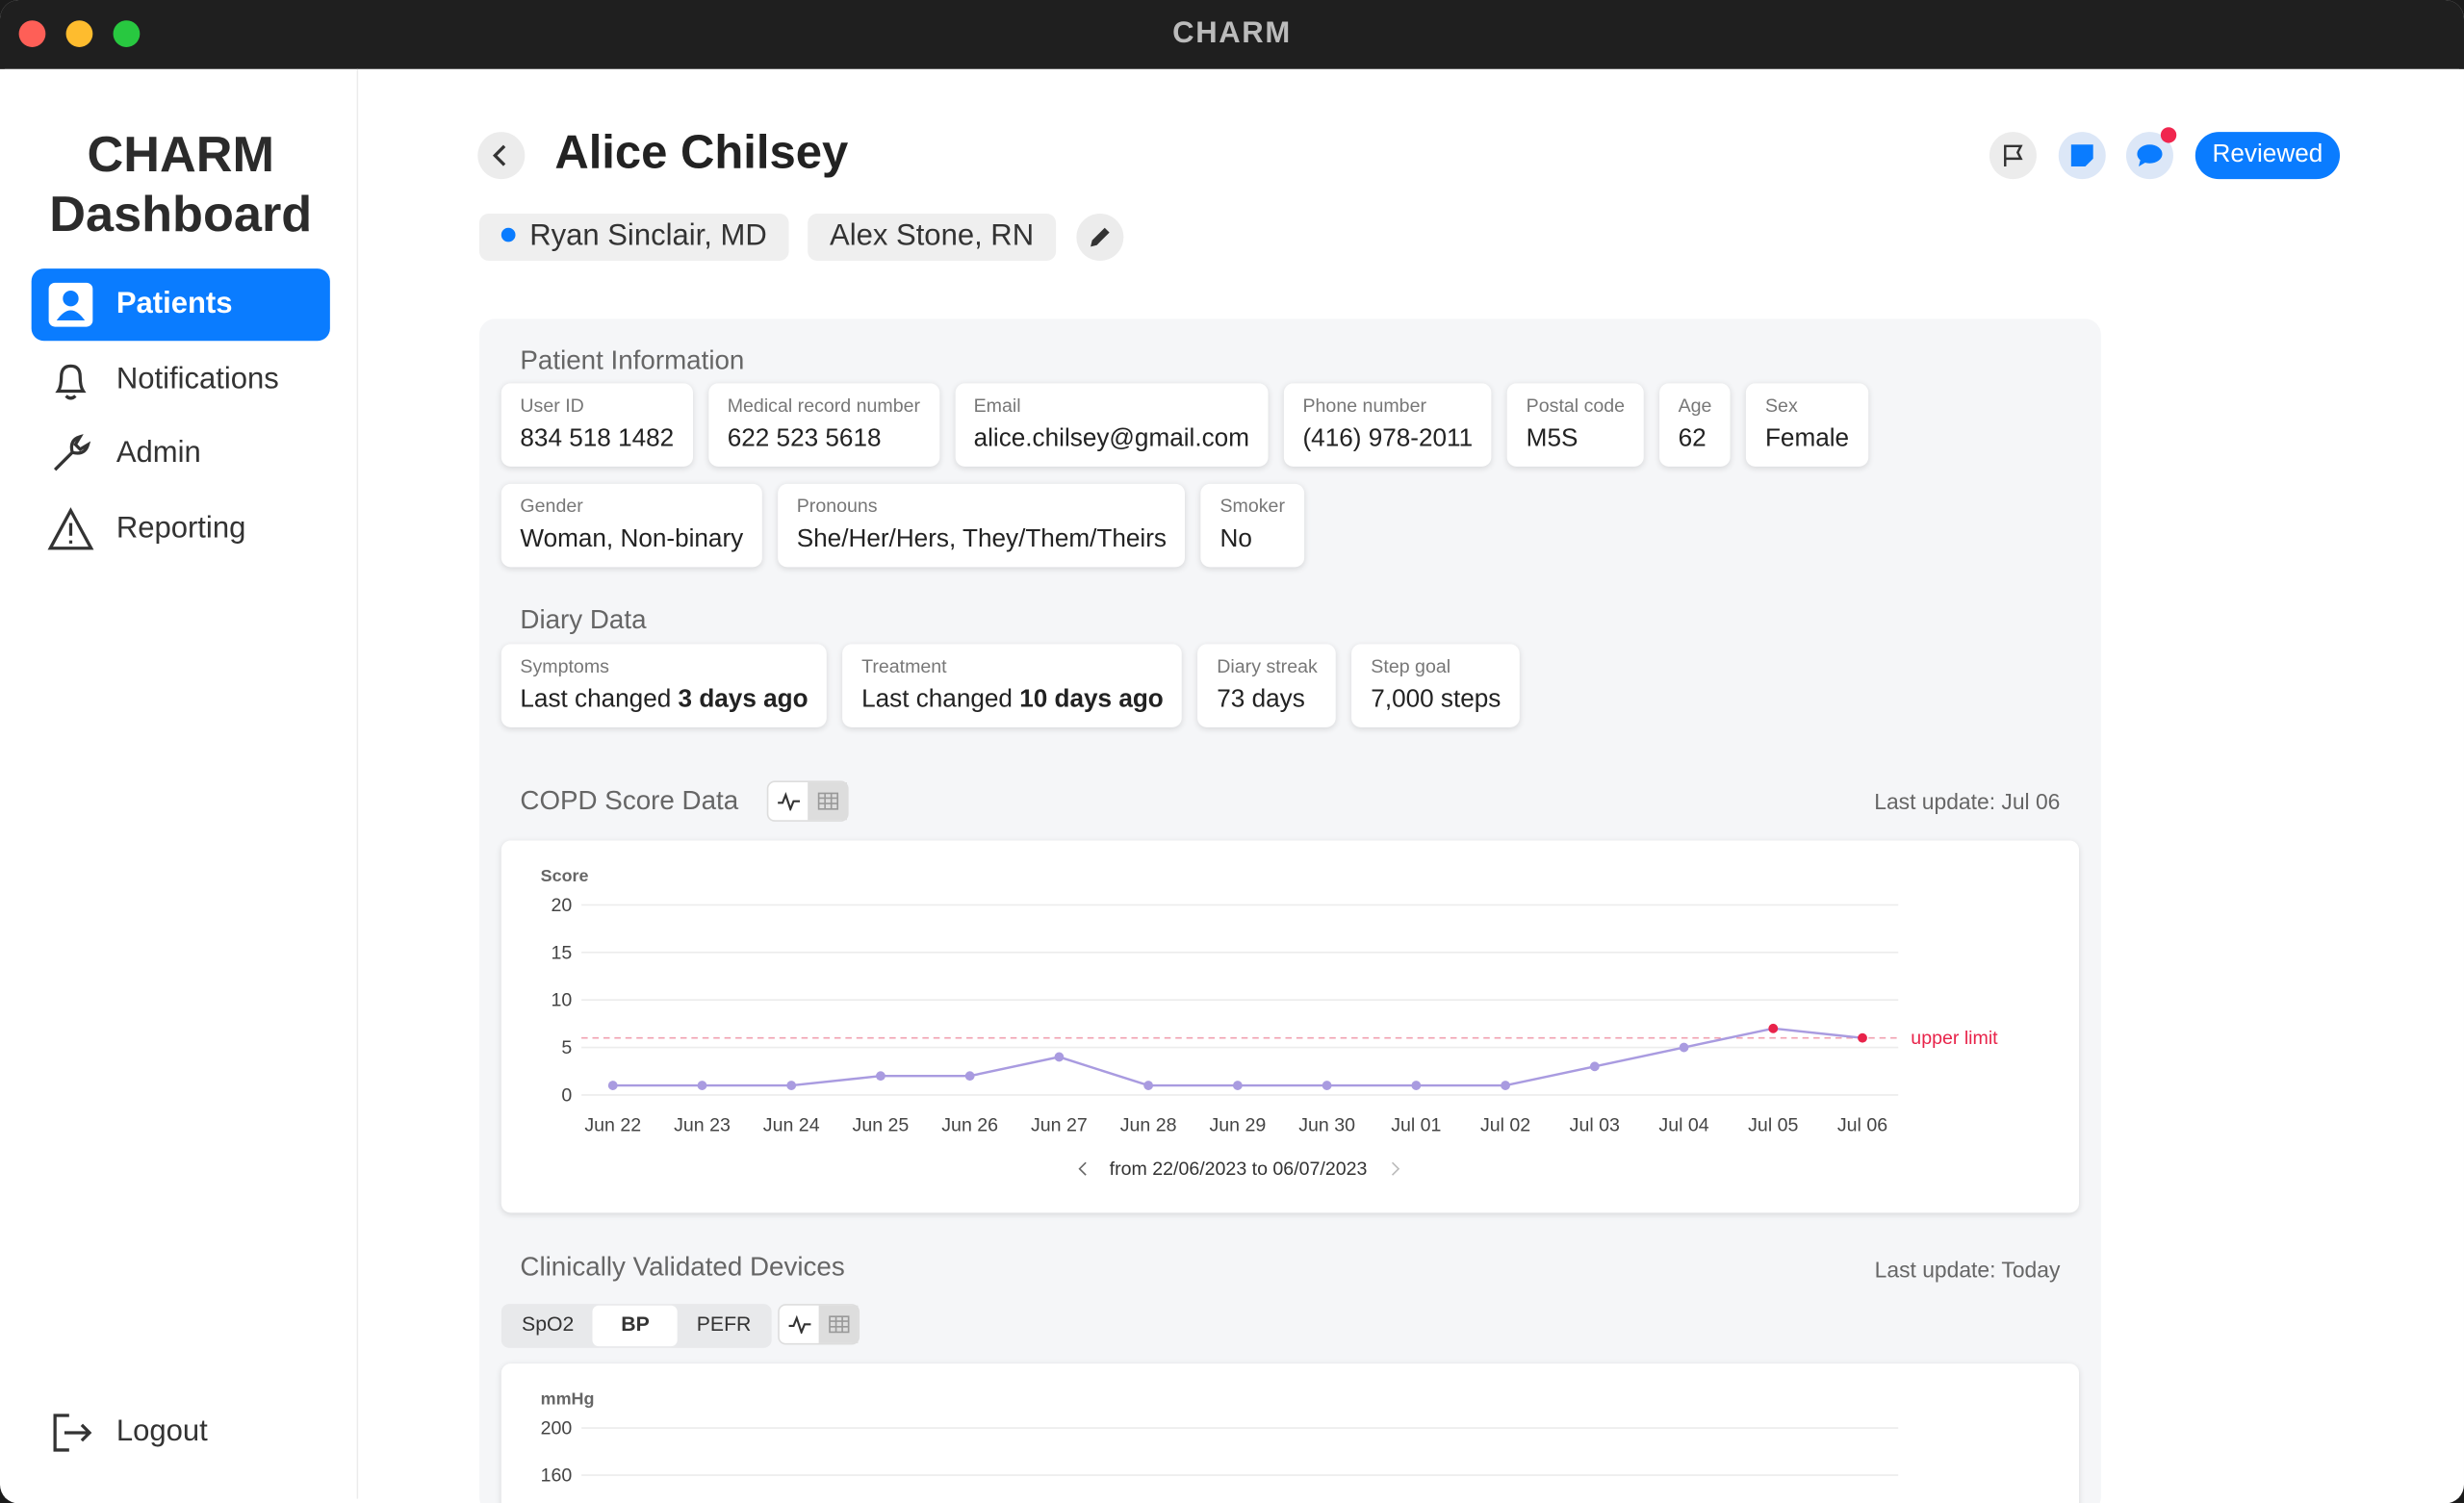  I want to click on device-tab: BP, so click(635, 1326).